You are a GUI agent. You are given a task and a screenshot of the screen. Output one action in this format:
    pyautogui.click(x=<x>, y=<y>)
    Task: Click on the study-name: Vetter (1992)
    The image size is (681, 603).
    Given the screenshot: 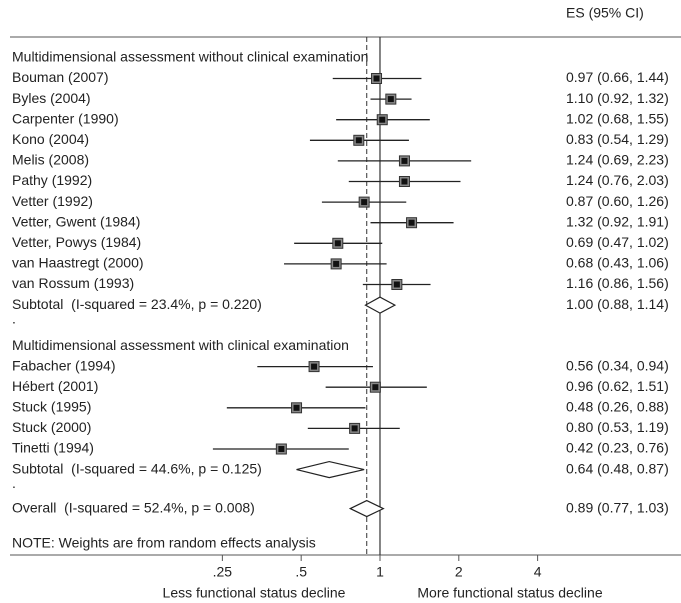 What is the action you would take?
    pyautogui.click(x=52, y=201)
    